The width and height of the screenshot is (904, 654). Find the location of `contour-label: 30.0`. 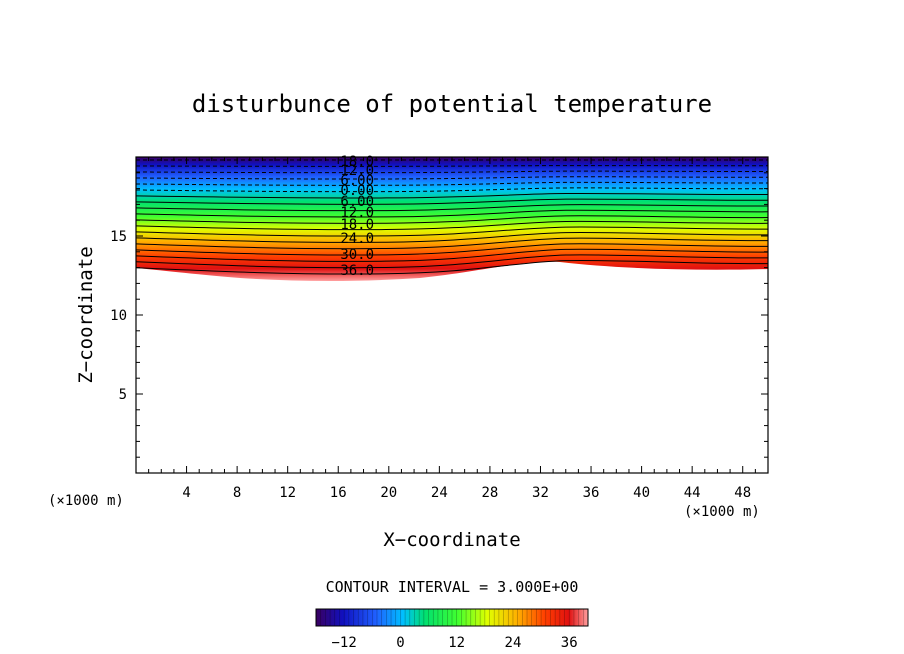

contour-label: 30.0 is located at coordinates (357, 255).